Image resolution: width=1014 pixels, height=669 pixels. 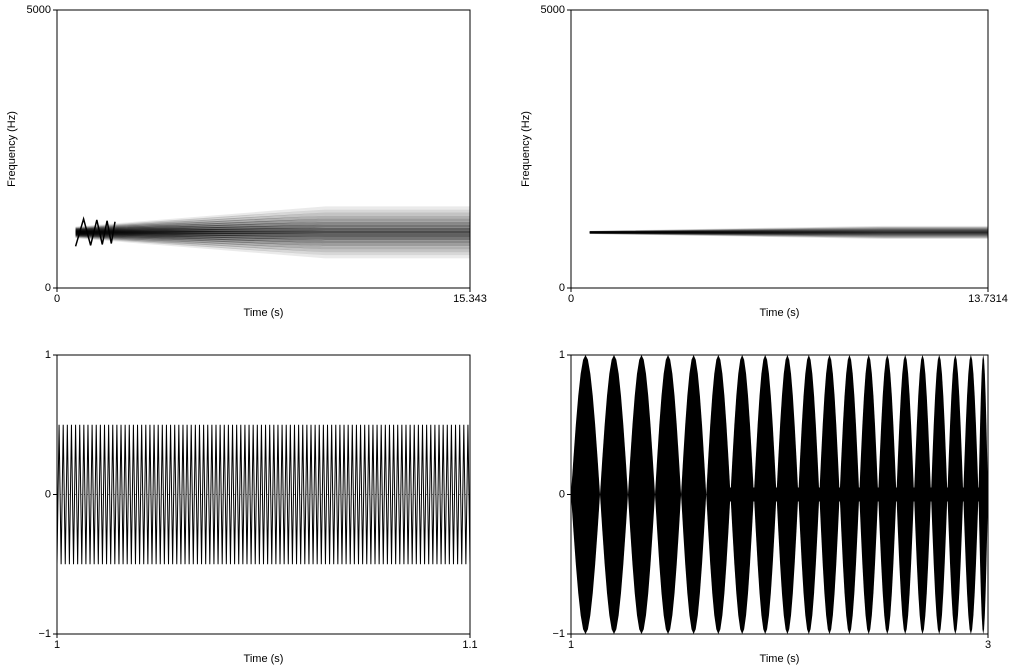 I want to click on x-tick-label: 1.1, so click(x=469, y=645).